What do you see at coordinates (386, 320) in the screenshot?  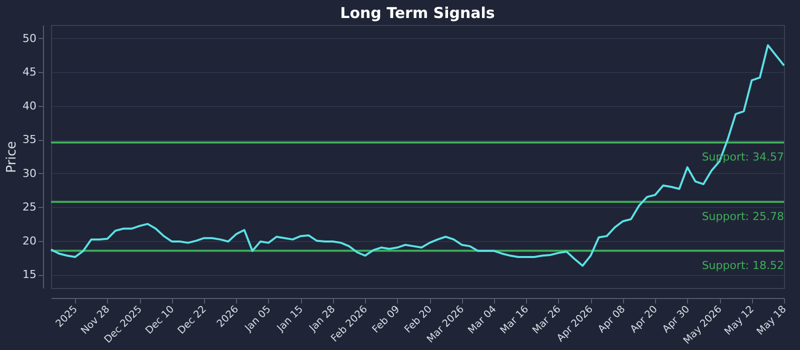 I see `x-tick-label: Feb 09` at bounding box center [386, 320].